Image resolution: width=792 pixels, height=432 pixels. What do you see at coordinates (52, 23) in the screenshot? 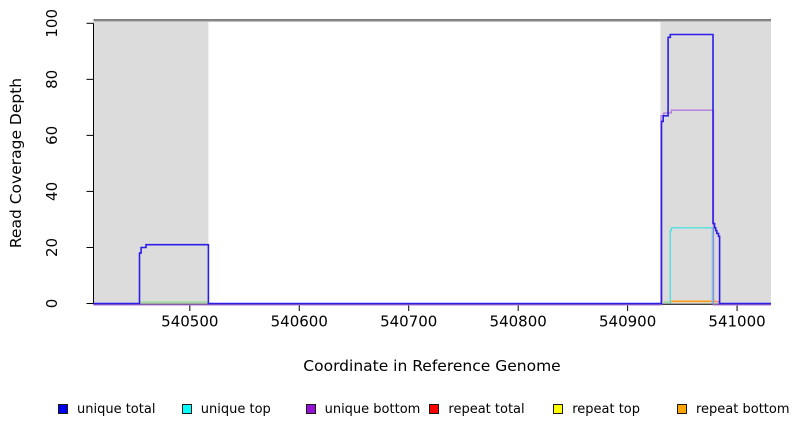
I see `y-tick-label: 100` at bounding box center [52, 23].